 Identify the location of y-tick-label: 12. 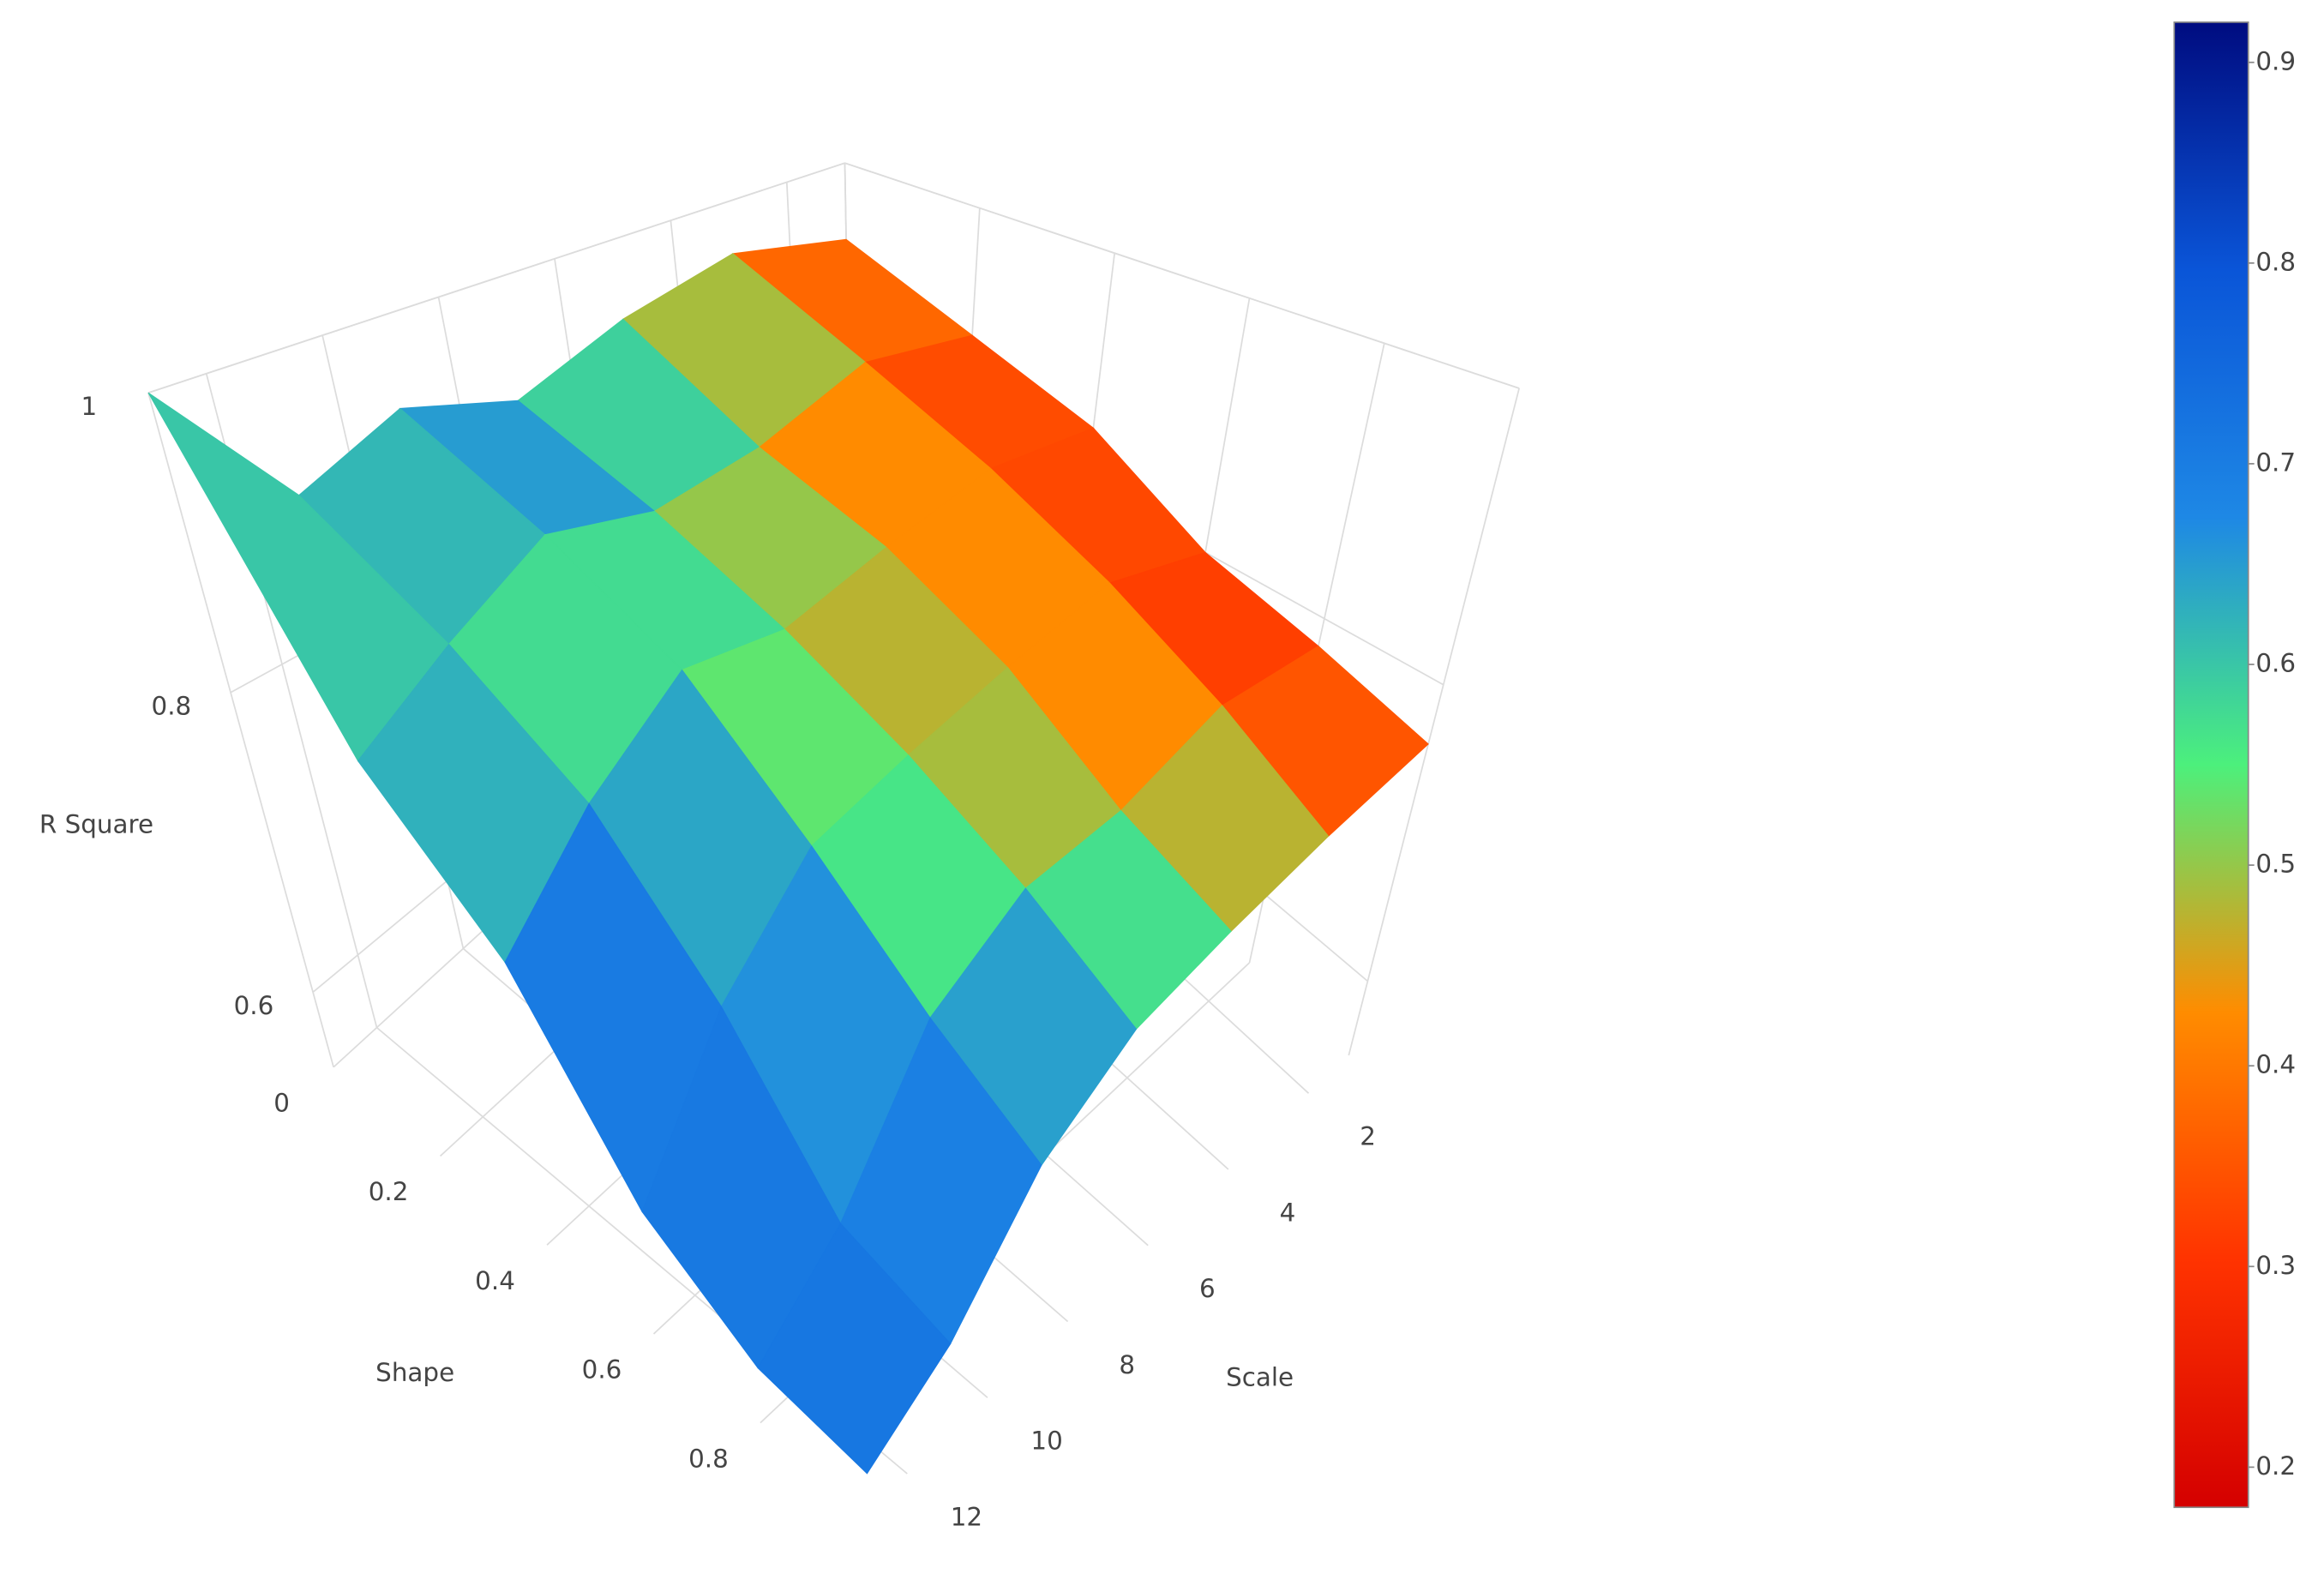
(966, 1516).